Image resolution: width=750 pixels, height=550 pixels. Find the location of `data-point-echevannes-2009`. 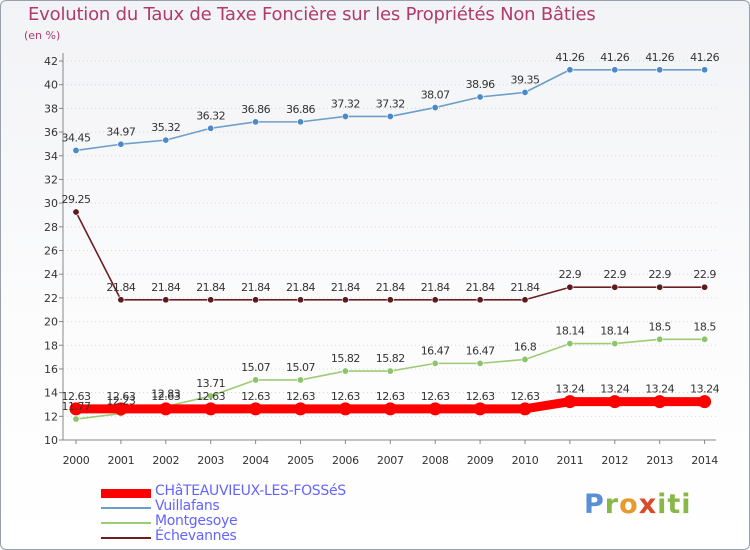

data-point-echevannes-2009 is located at coordinates (480, 300).